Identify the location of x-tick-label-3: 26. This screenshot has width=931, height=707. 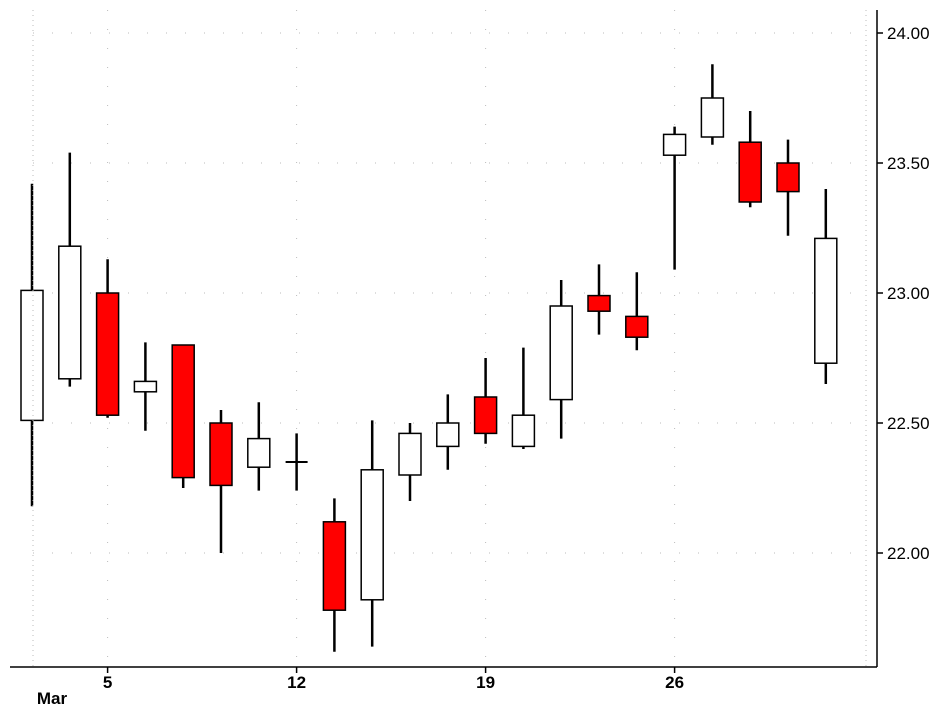
(674, 682).